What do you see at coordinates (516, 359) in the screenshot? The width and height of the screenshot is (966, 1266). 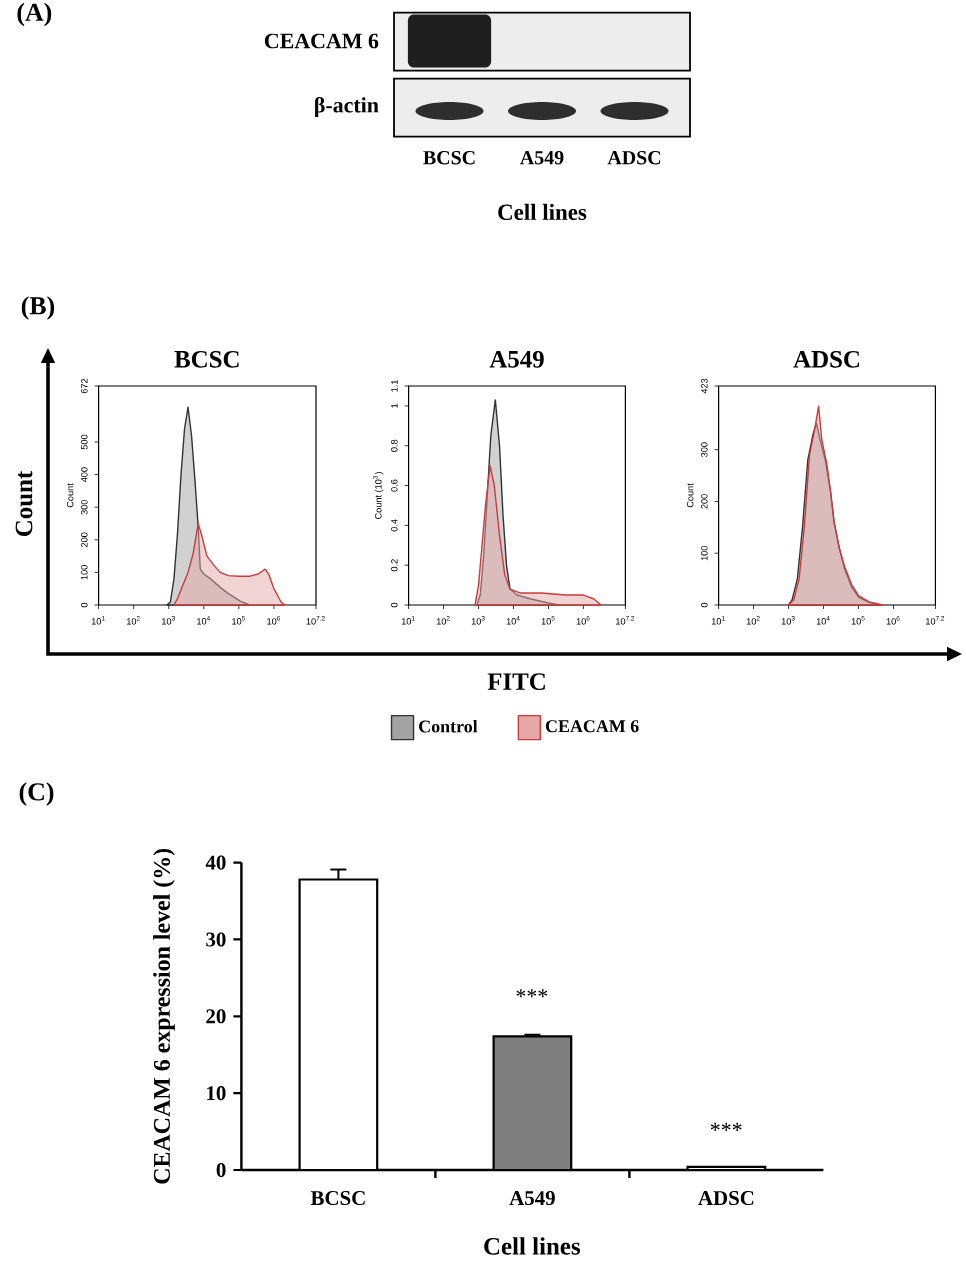 I see `chart-title: A549` at bounding box center [516, 359].